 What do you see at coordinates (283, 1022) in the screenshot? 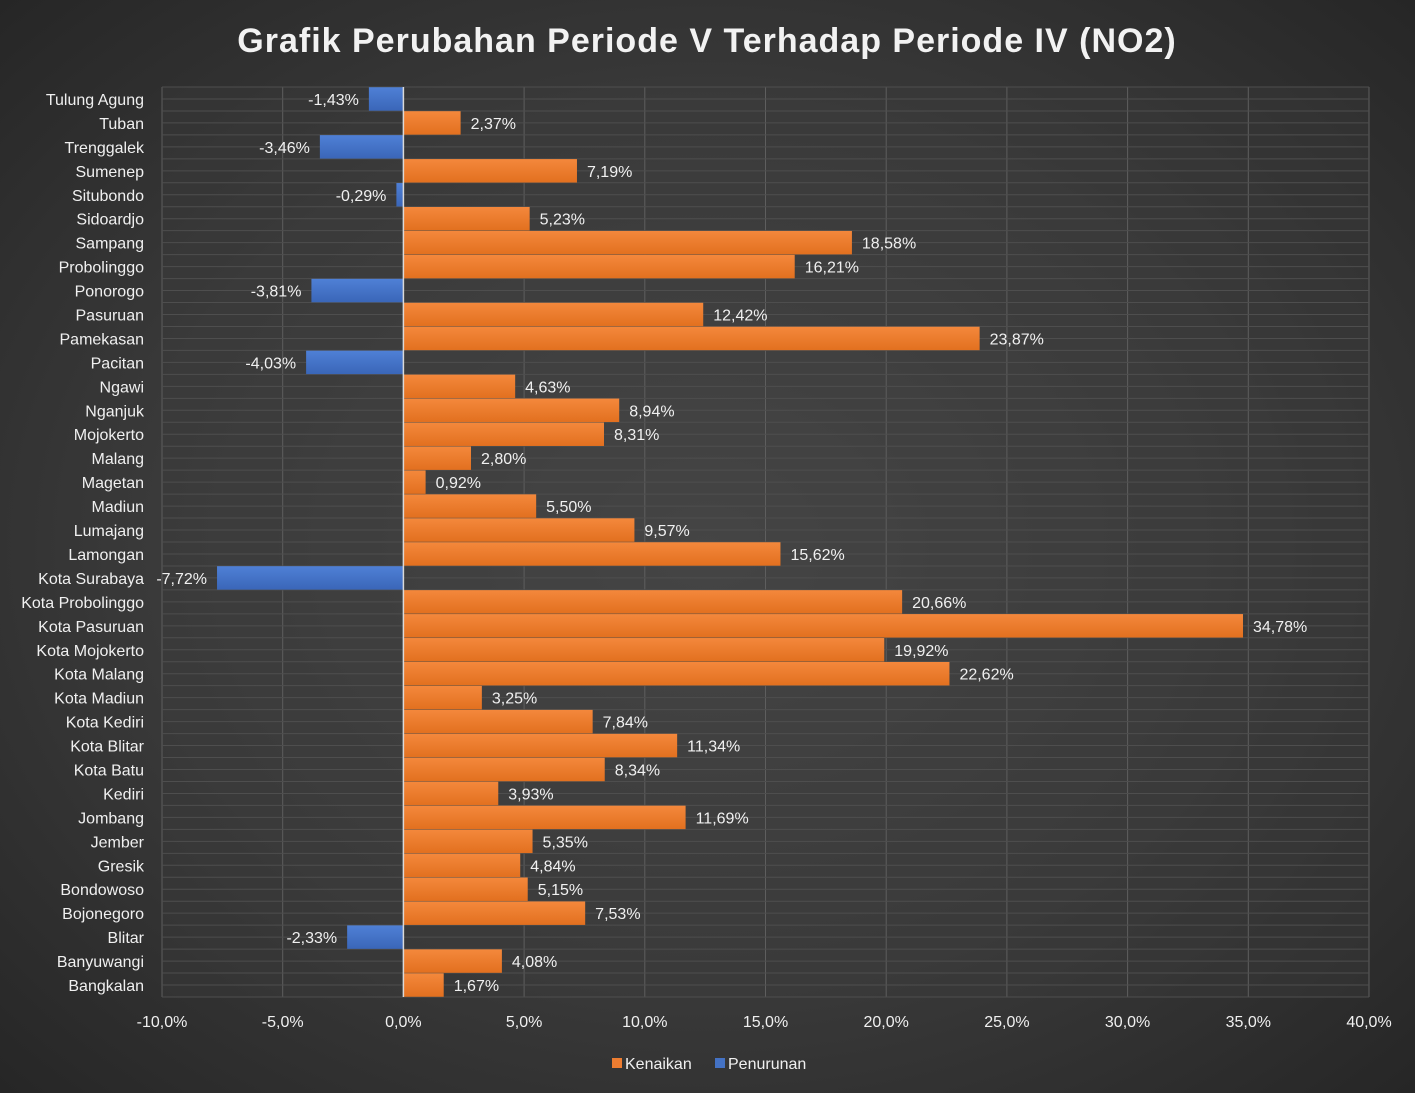
I see `x-tick-label: -5,0%` at bounding box center [283, 1022].